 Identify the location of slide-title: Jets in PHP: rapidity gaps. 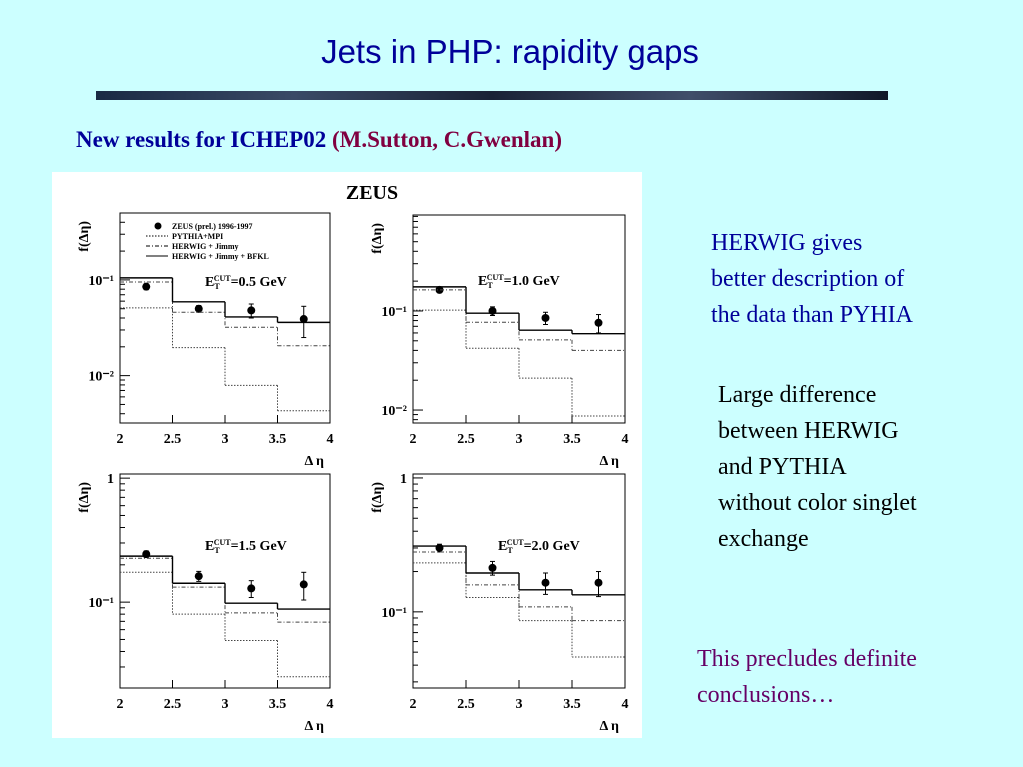
(510, 51).